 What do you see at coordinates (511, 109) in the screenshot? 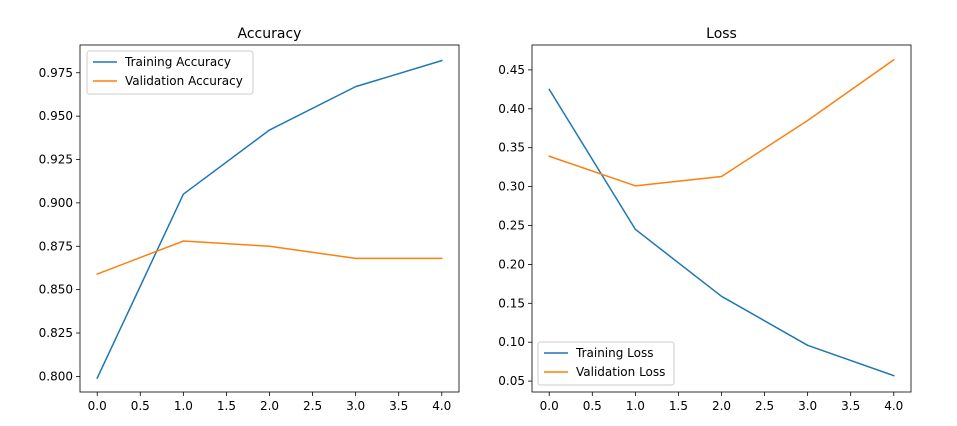
I see `y-tick-label: 0.40` at bounding box center [511, 109].